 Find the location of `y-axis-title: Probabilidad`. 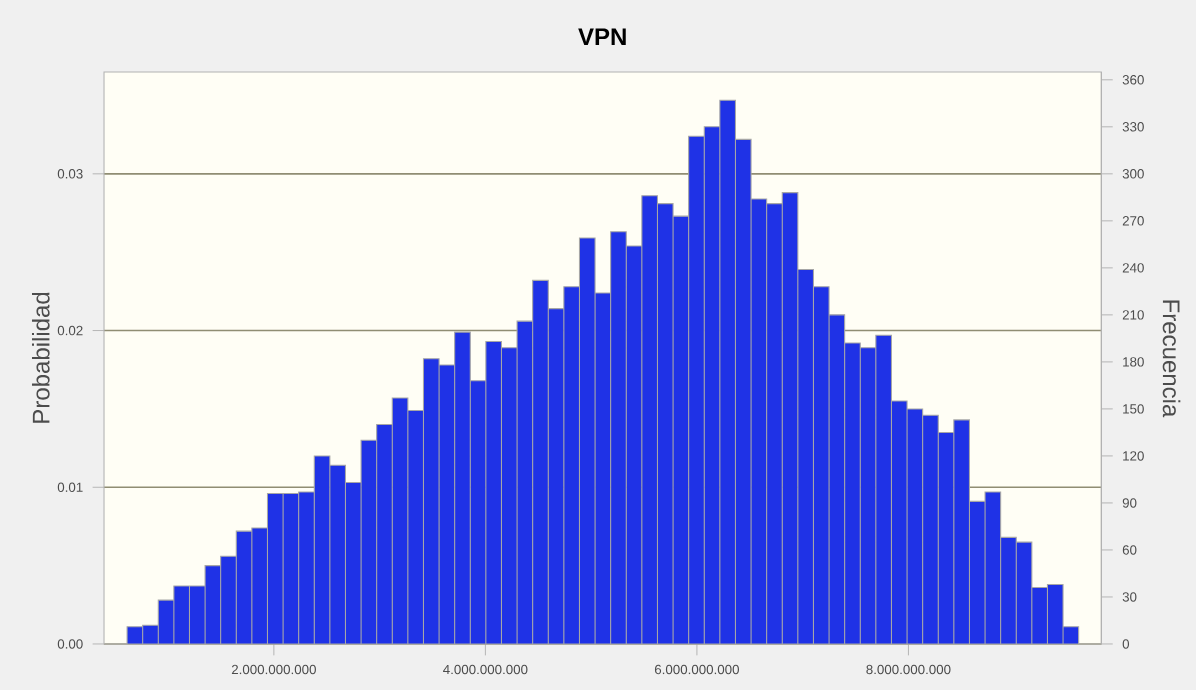

y-axis-title: Probabilidad is located at coordinates (40, 357).